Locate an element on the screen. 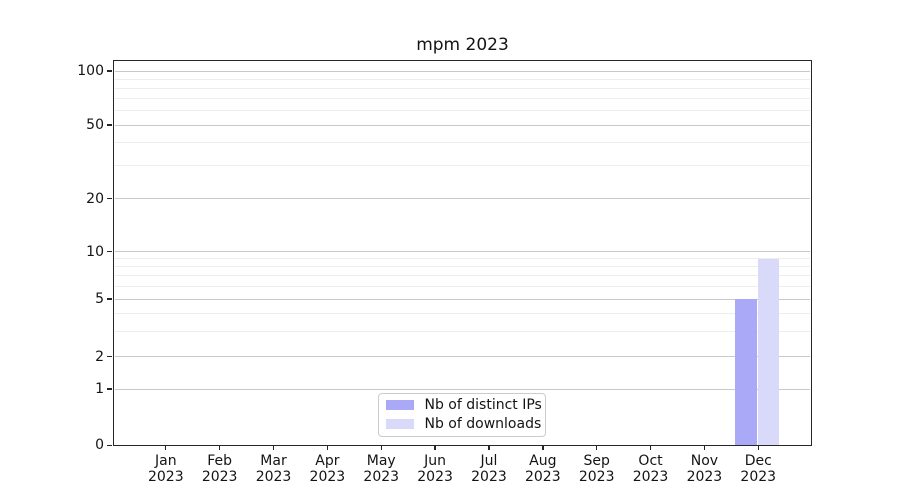  x-tick-label: Oct 2023 is located at coordinates (651, 469).